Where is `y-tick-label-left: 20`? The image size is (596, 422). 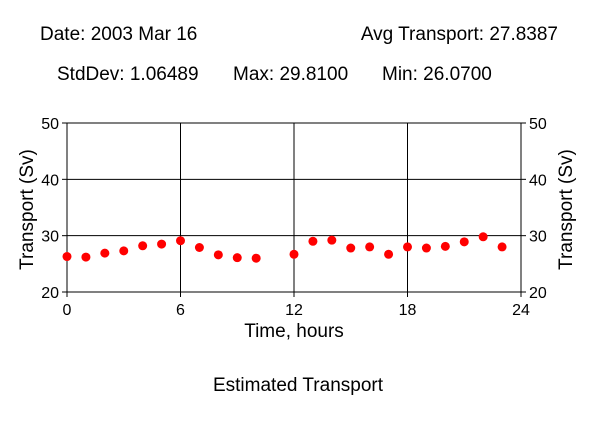 y-tick-label-left: 20 is located at coordinates (50, 293).